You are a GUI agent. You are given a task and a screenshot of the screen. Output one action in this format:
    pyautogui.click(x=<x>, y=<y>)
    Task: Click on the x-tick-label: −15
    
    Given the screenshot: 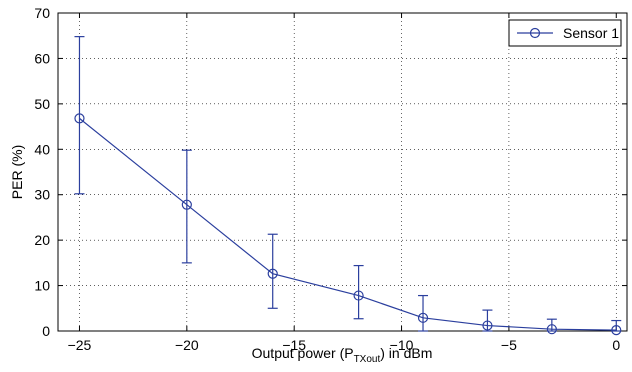 What is the action you would take?
    pyautogui.click(x=294, y=345)
    